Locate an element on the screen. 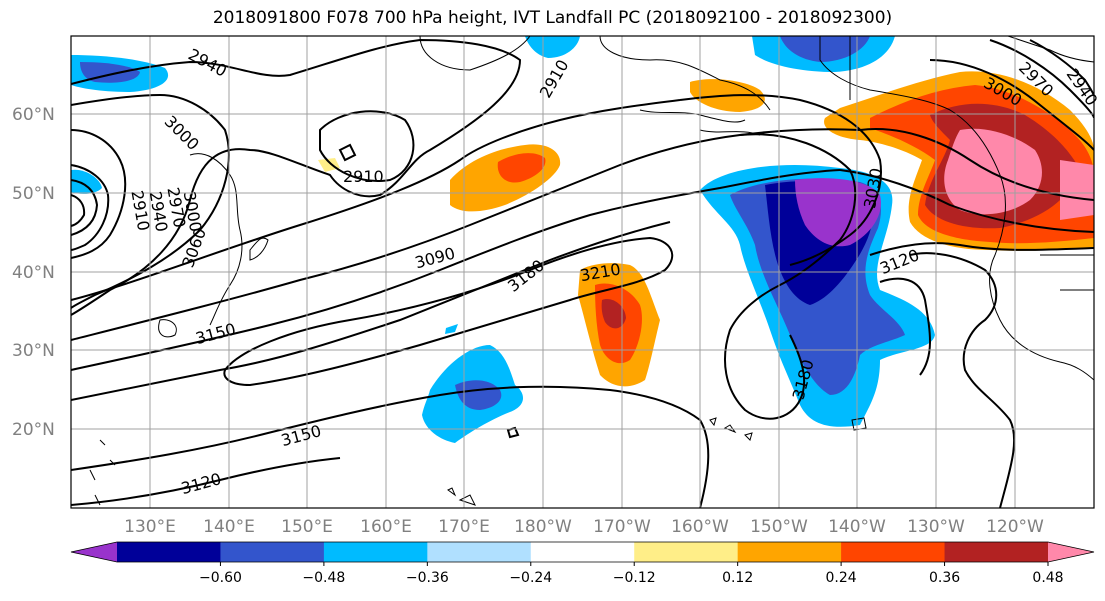  colorbar-tick-label: 0.48 is located at coordinates (1047, 578).